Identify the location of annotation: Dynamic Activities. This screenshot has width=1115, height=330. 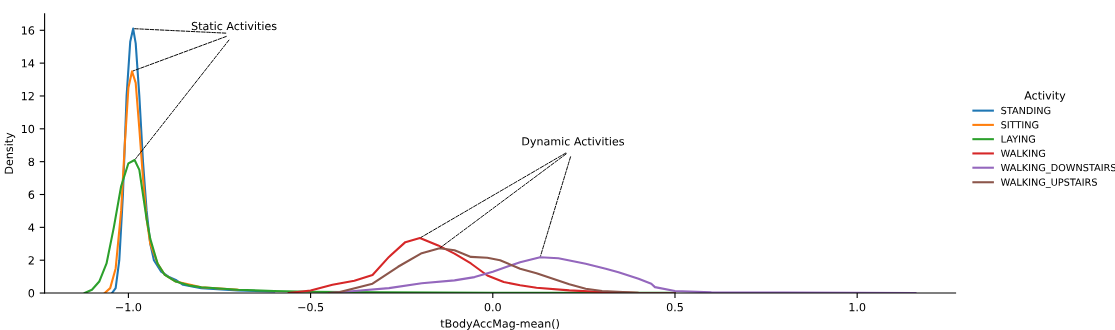
(573, 142).